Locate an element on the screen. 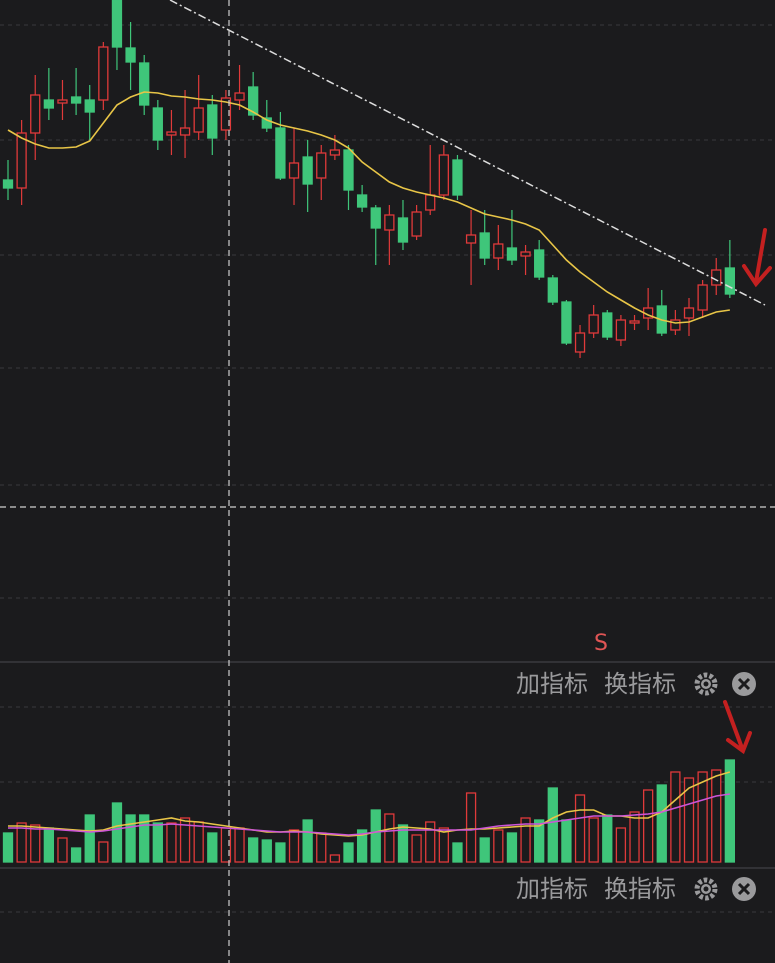 Image resolution: width=775 pixels, height=963 pixels. arrow is located at coordinates (747, 491).